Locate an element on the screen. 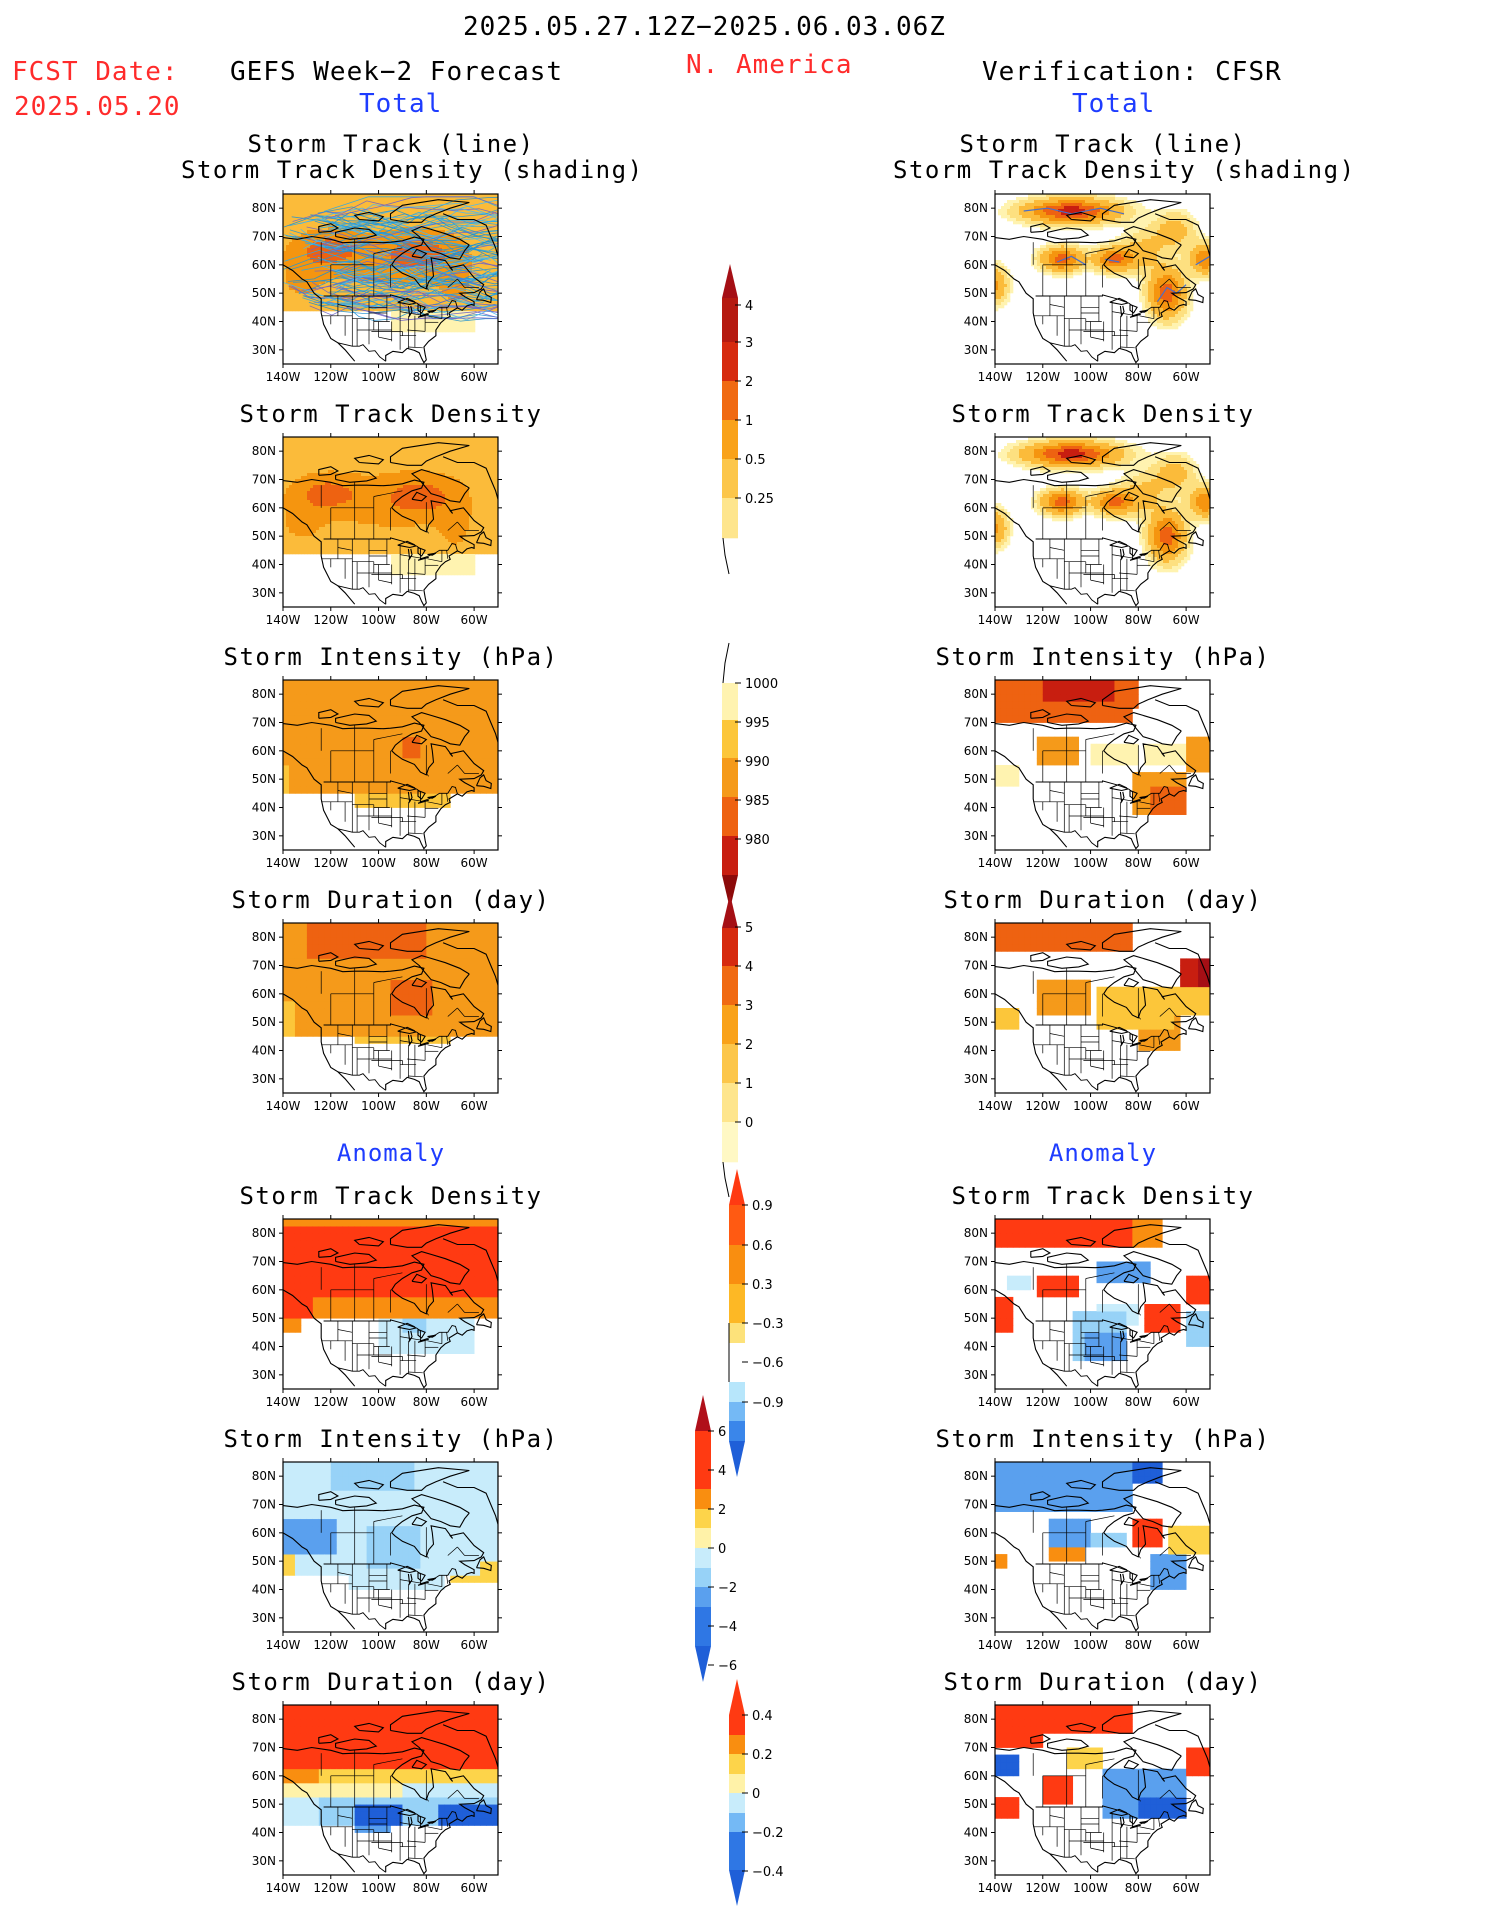 This screenshot has width=1487, height=1925. anom-intensity-colorbar: 6 4 2 0 −2 −4 −6 is located at coordinates (716, 1538).